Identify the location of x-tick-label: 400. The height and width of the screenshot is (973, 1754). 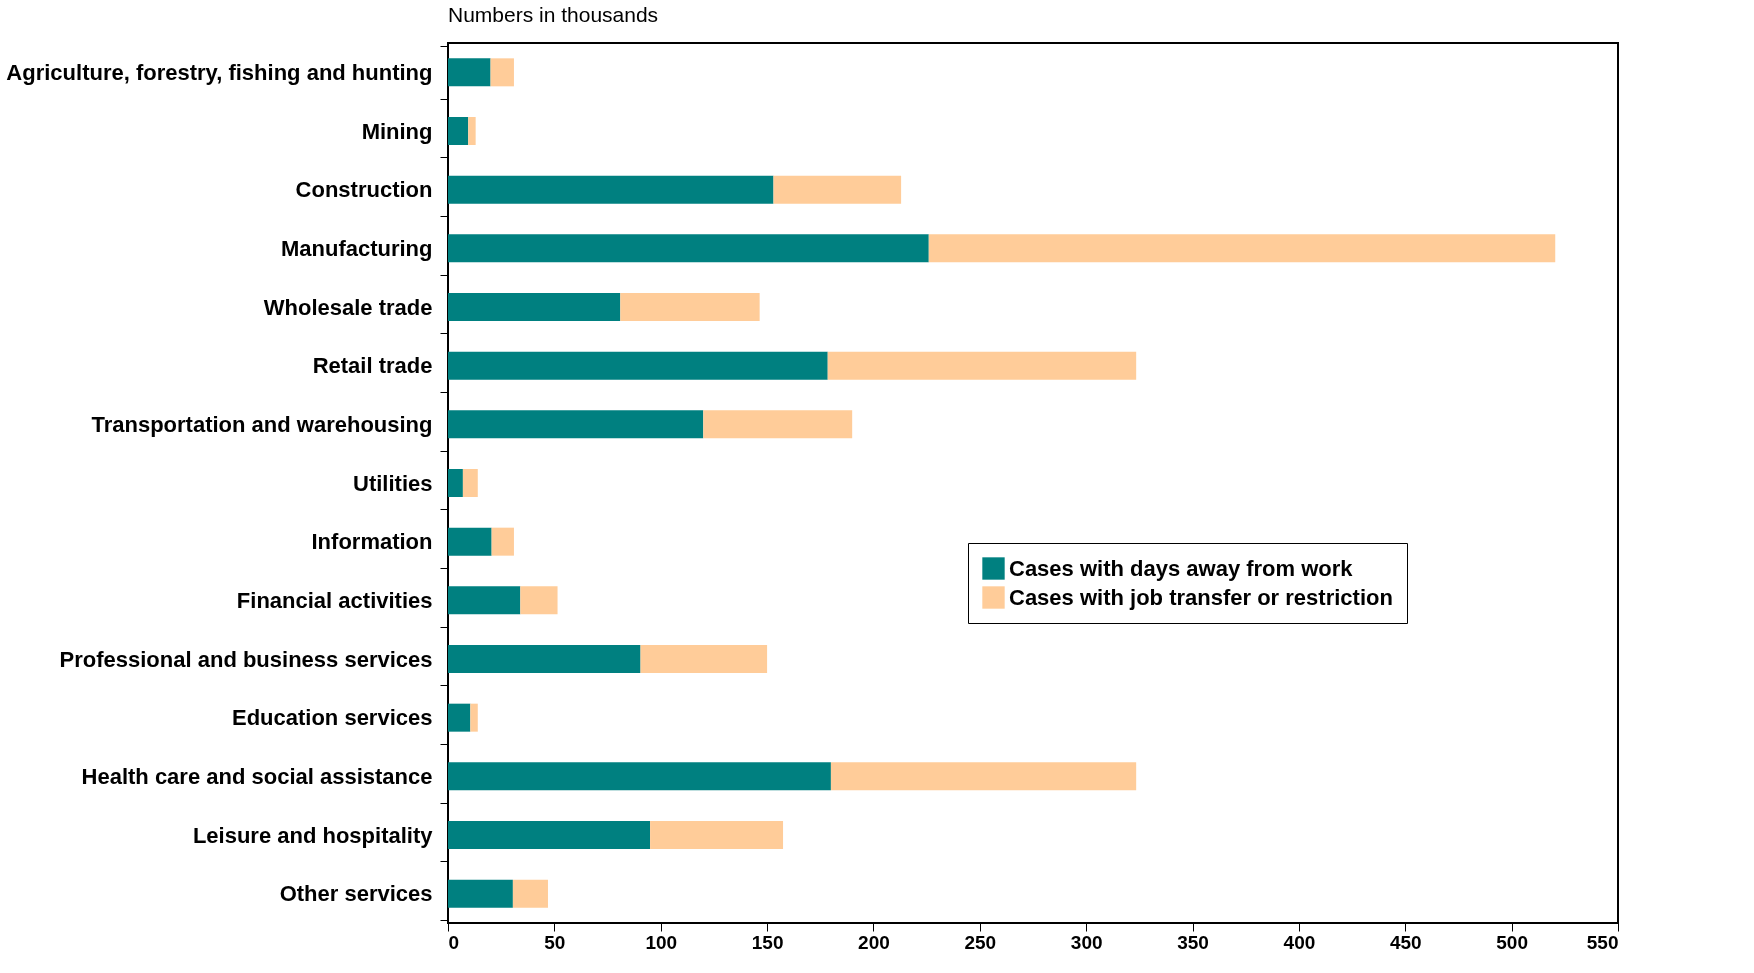
(1299, 942).